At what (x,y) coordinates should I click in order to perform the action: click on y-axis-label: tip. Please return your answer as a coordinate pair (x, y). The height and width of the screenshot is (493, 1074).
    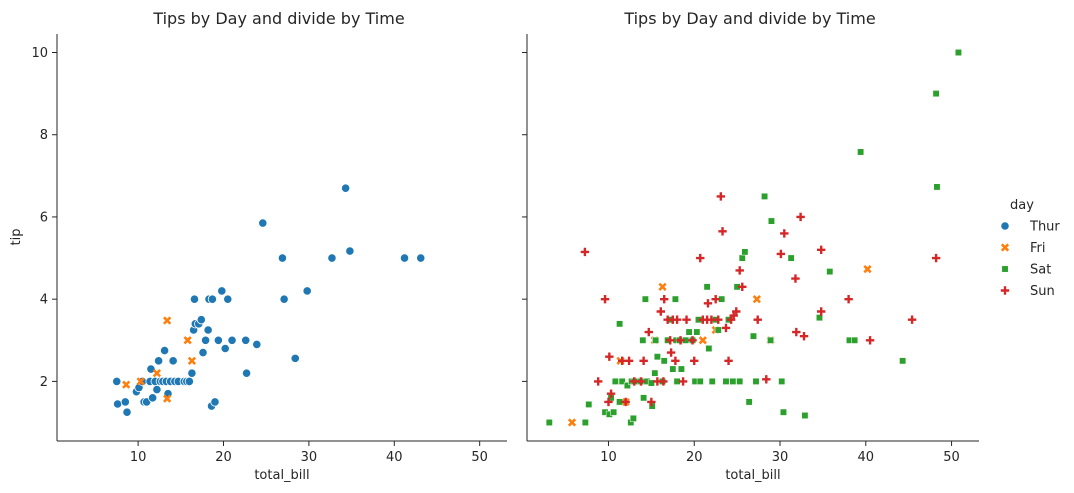
    Looking at the image, I should click on (16, 237).